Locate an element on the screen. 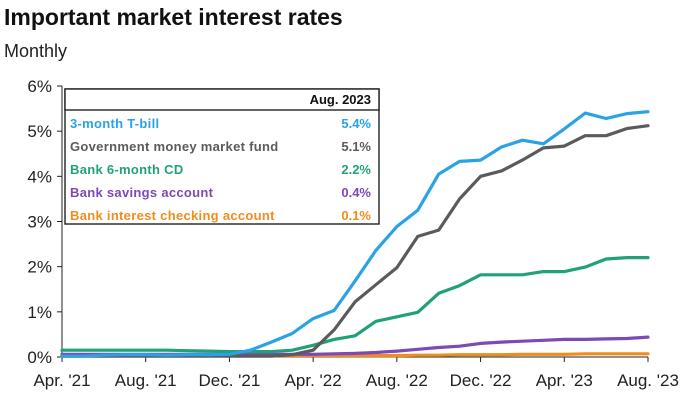 This screenshot has width=695, height=403. x-tick-label: Apr. '22 is located at coordinates (313, 380).